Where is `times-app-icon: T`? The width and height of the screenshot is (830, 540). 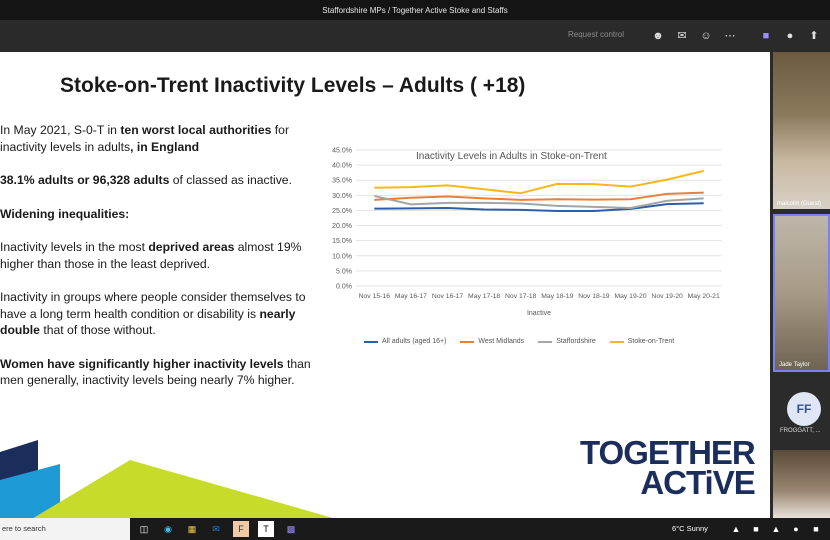
times-app-icon: T is located at coordinates (266, 529).